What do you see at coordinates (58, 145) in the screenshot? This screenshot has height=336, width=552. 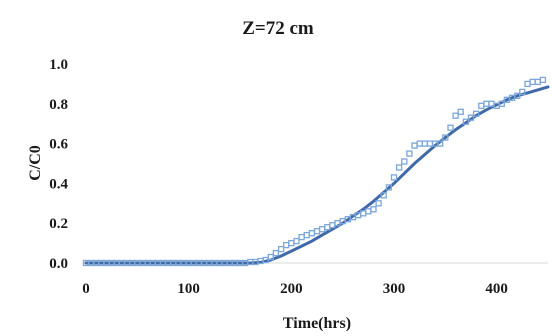 I see `y-tick-label: 0.6` at bounding box center [58, 145].